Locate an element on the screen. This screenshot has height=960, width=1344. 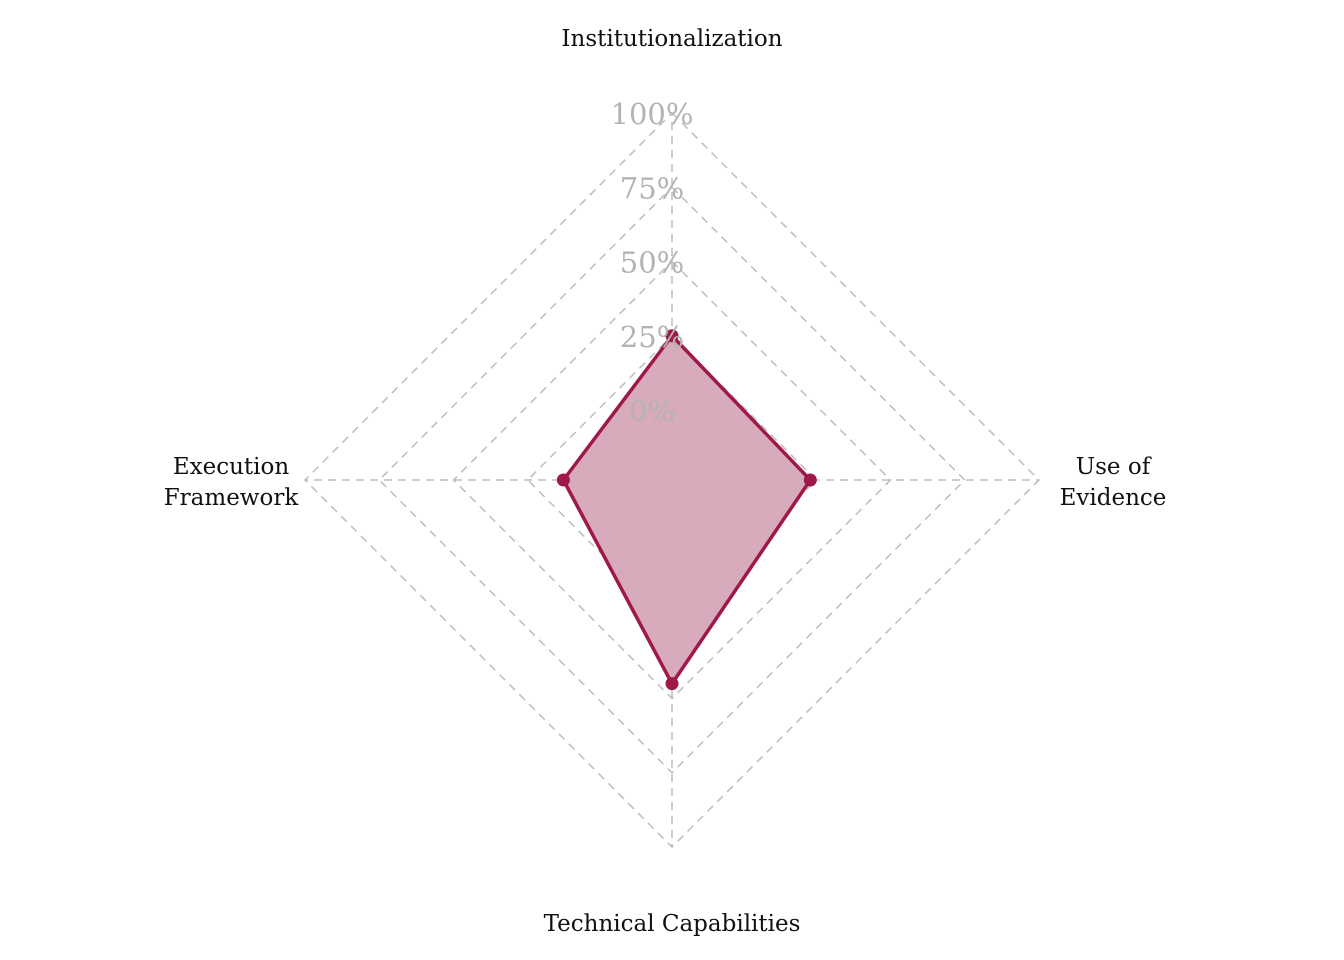
axis-label-0: Institutionalization is located at coordinates (671, 39).